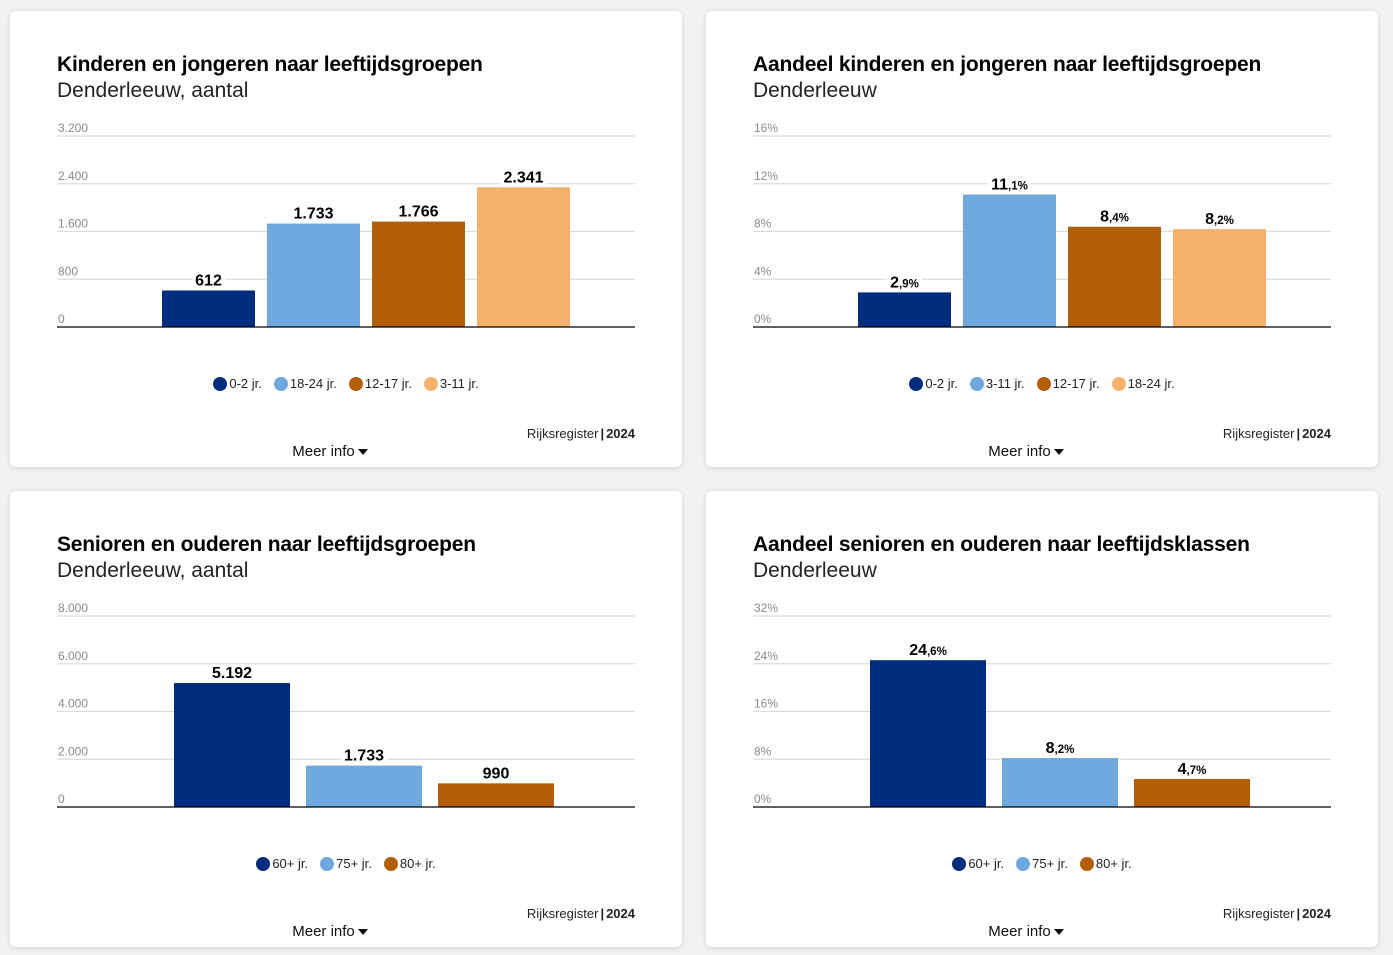 The image size is (1393, 955). I want to click on value-label: 990, so click(496, 774).